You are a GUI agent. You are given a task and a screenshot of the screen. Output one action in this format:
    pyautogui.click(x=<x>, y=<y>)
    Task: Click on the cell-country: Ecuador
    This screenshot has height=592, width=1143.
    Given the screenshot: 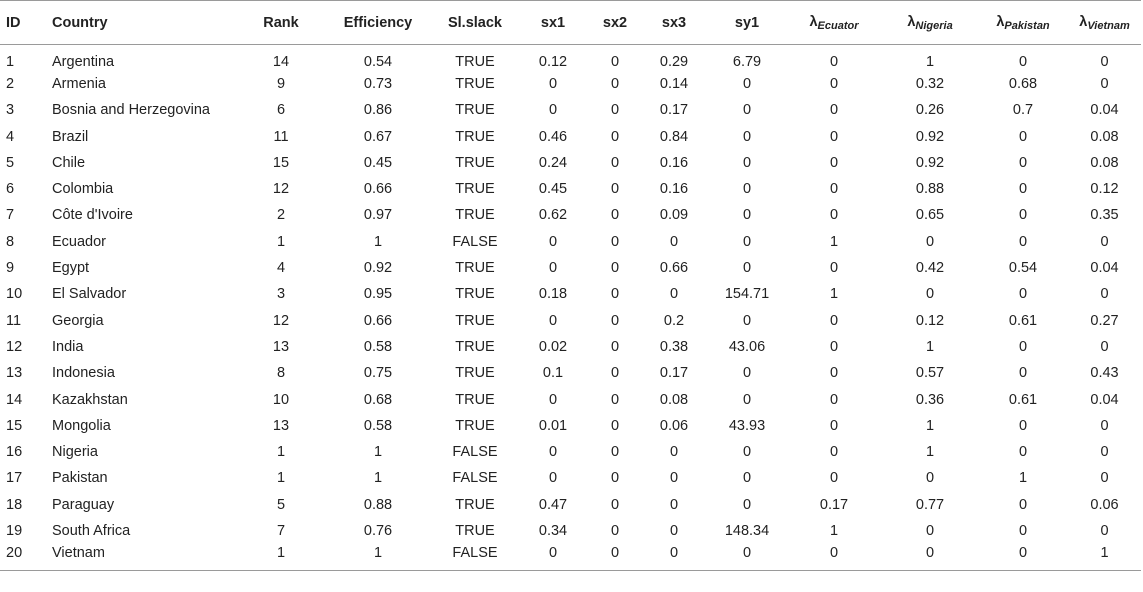 What is the action you would take?
    pyautogui.click(x=79, y=241)
    